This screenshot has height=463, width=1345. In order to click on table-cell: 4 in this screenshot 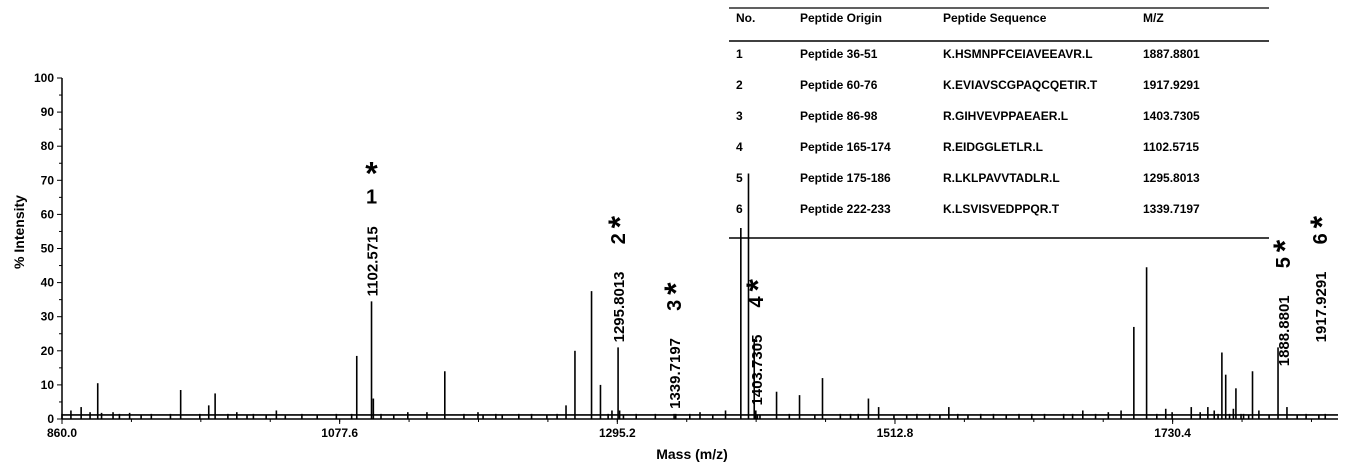, I will do `click(739, 147)`.